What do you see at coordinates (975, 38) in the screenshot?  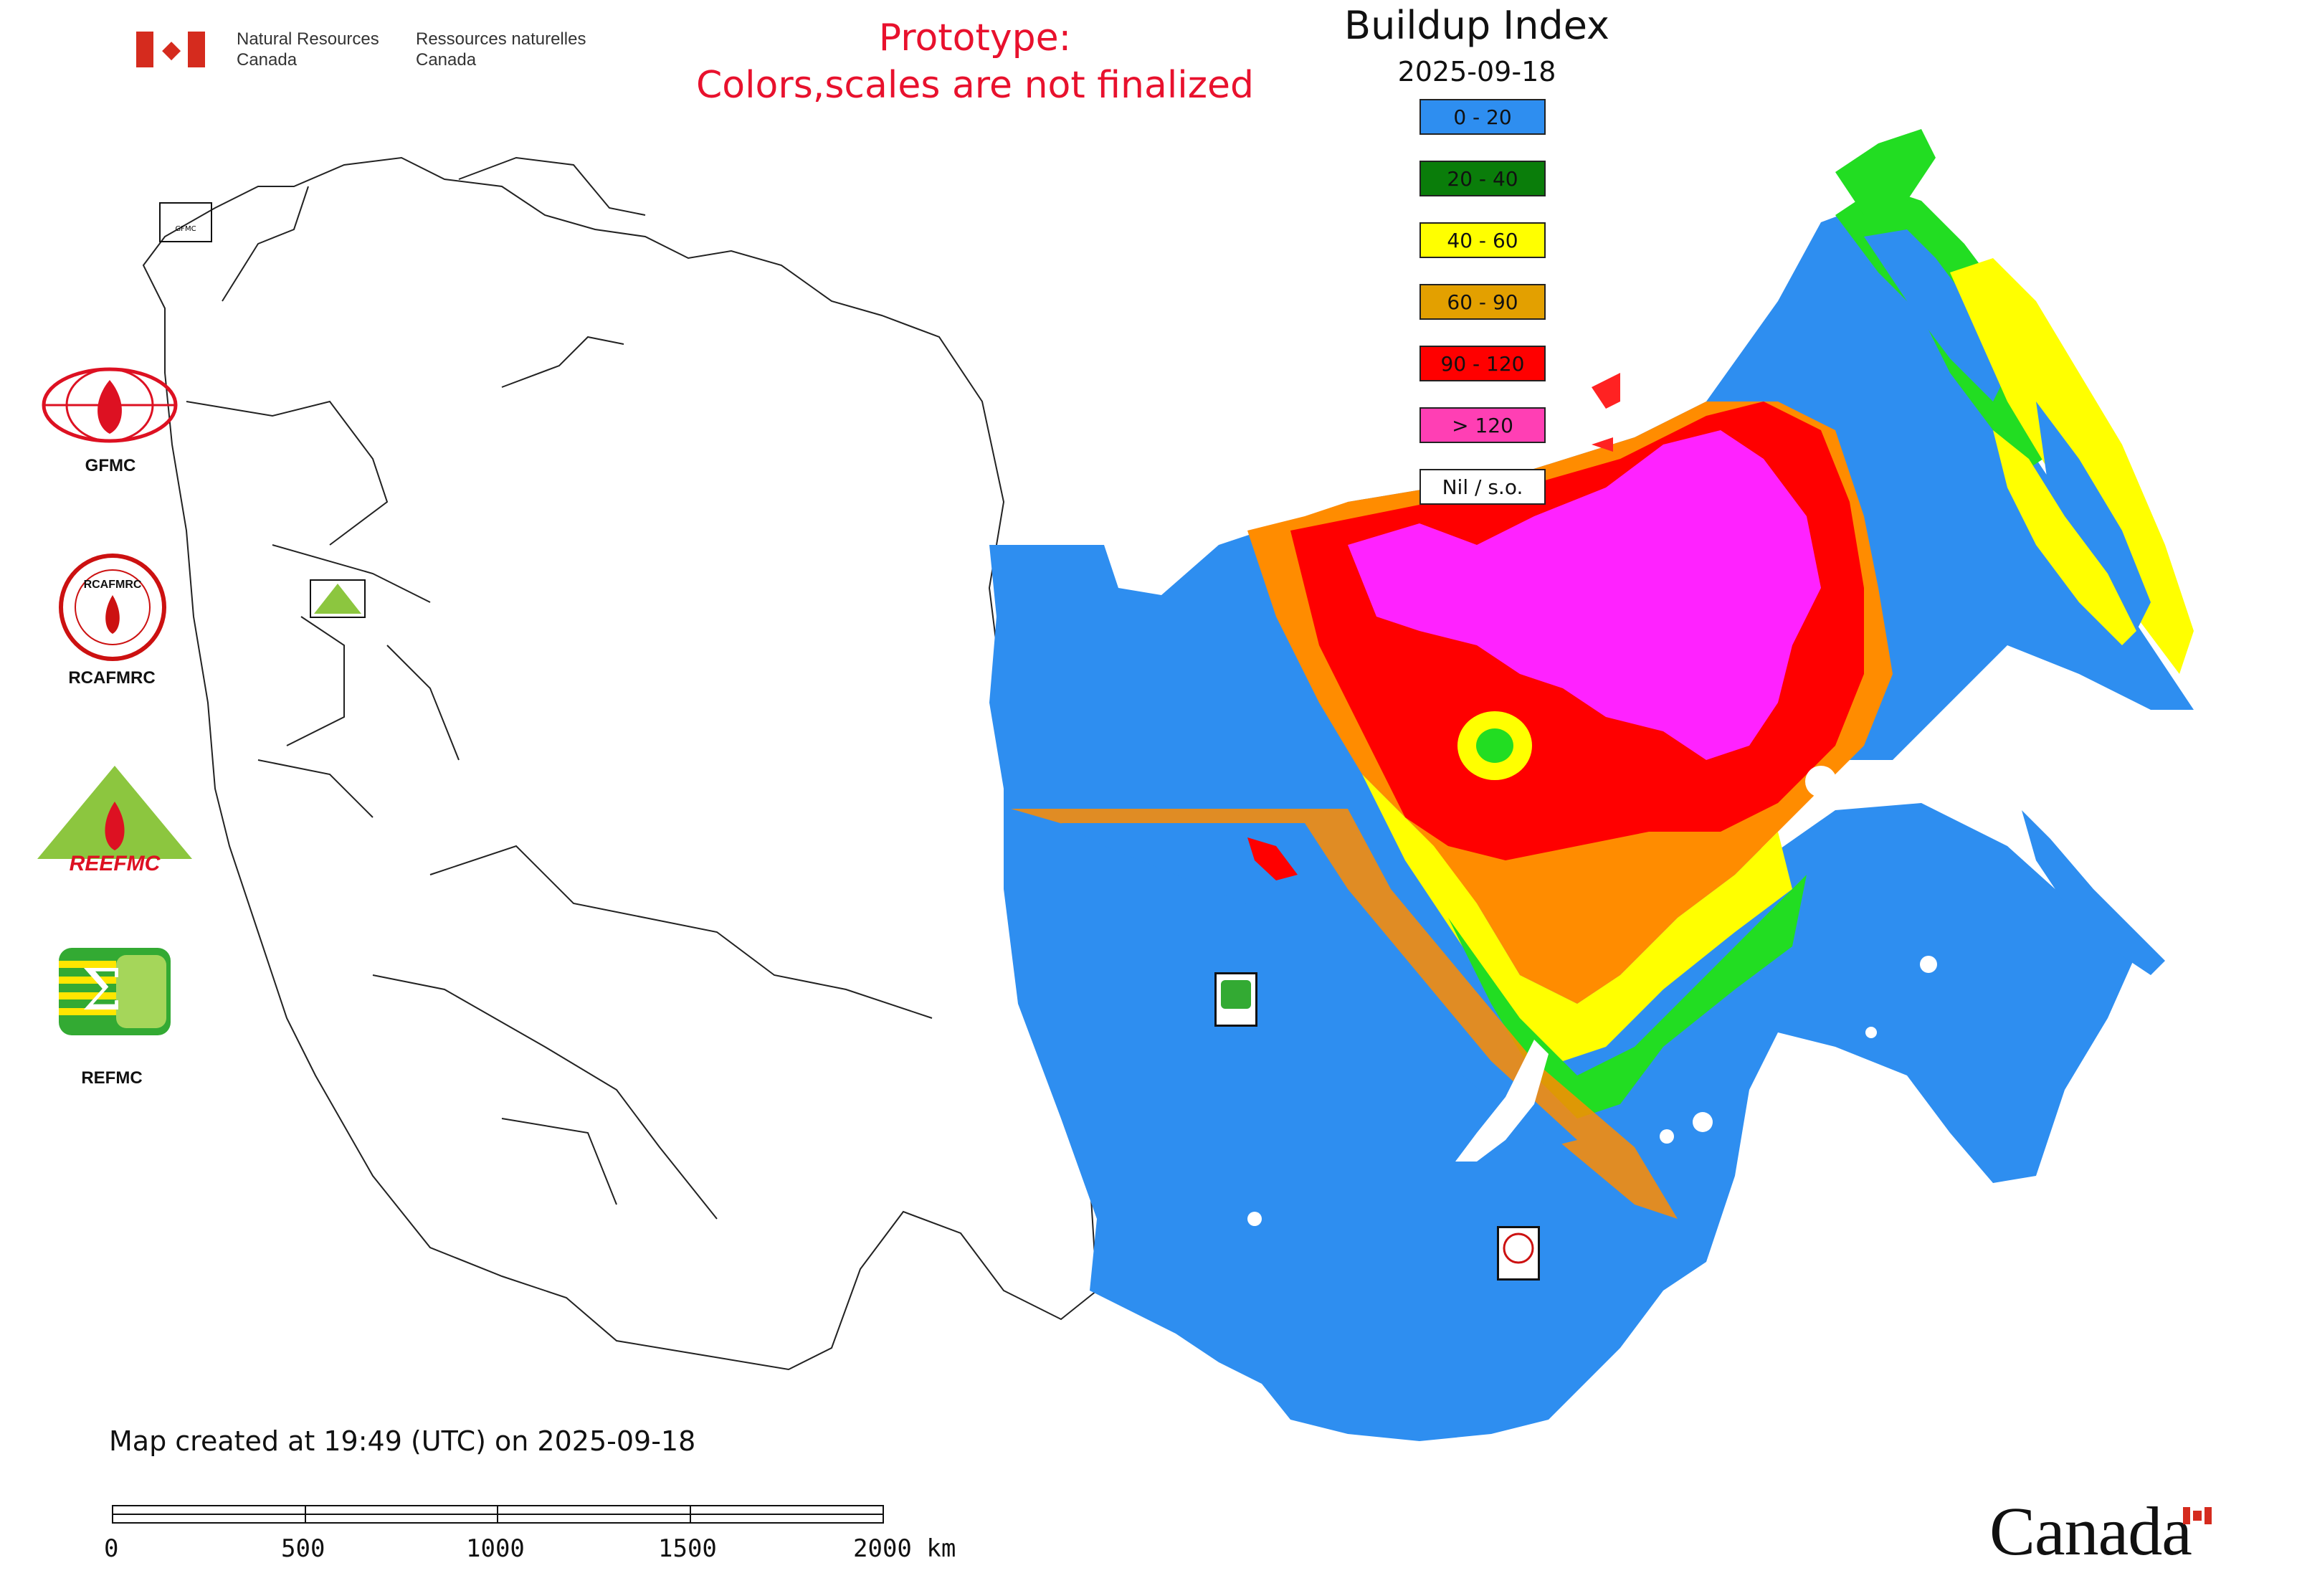 I see `prototype-line1: Prototype:` at bounding box center [975, 38].